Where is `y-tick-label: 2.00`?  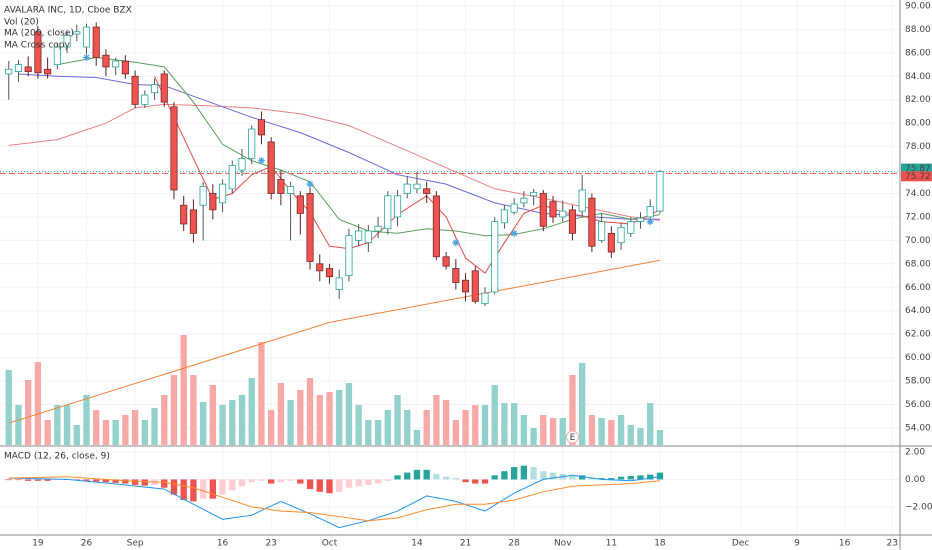 y-tick-label: 2.00 is located at coordinates (915, 452).